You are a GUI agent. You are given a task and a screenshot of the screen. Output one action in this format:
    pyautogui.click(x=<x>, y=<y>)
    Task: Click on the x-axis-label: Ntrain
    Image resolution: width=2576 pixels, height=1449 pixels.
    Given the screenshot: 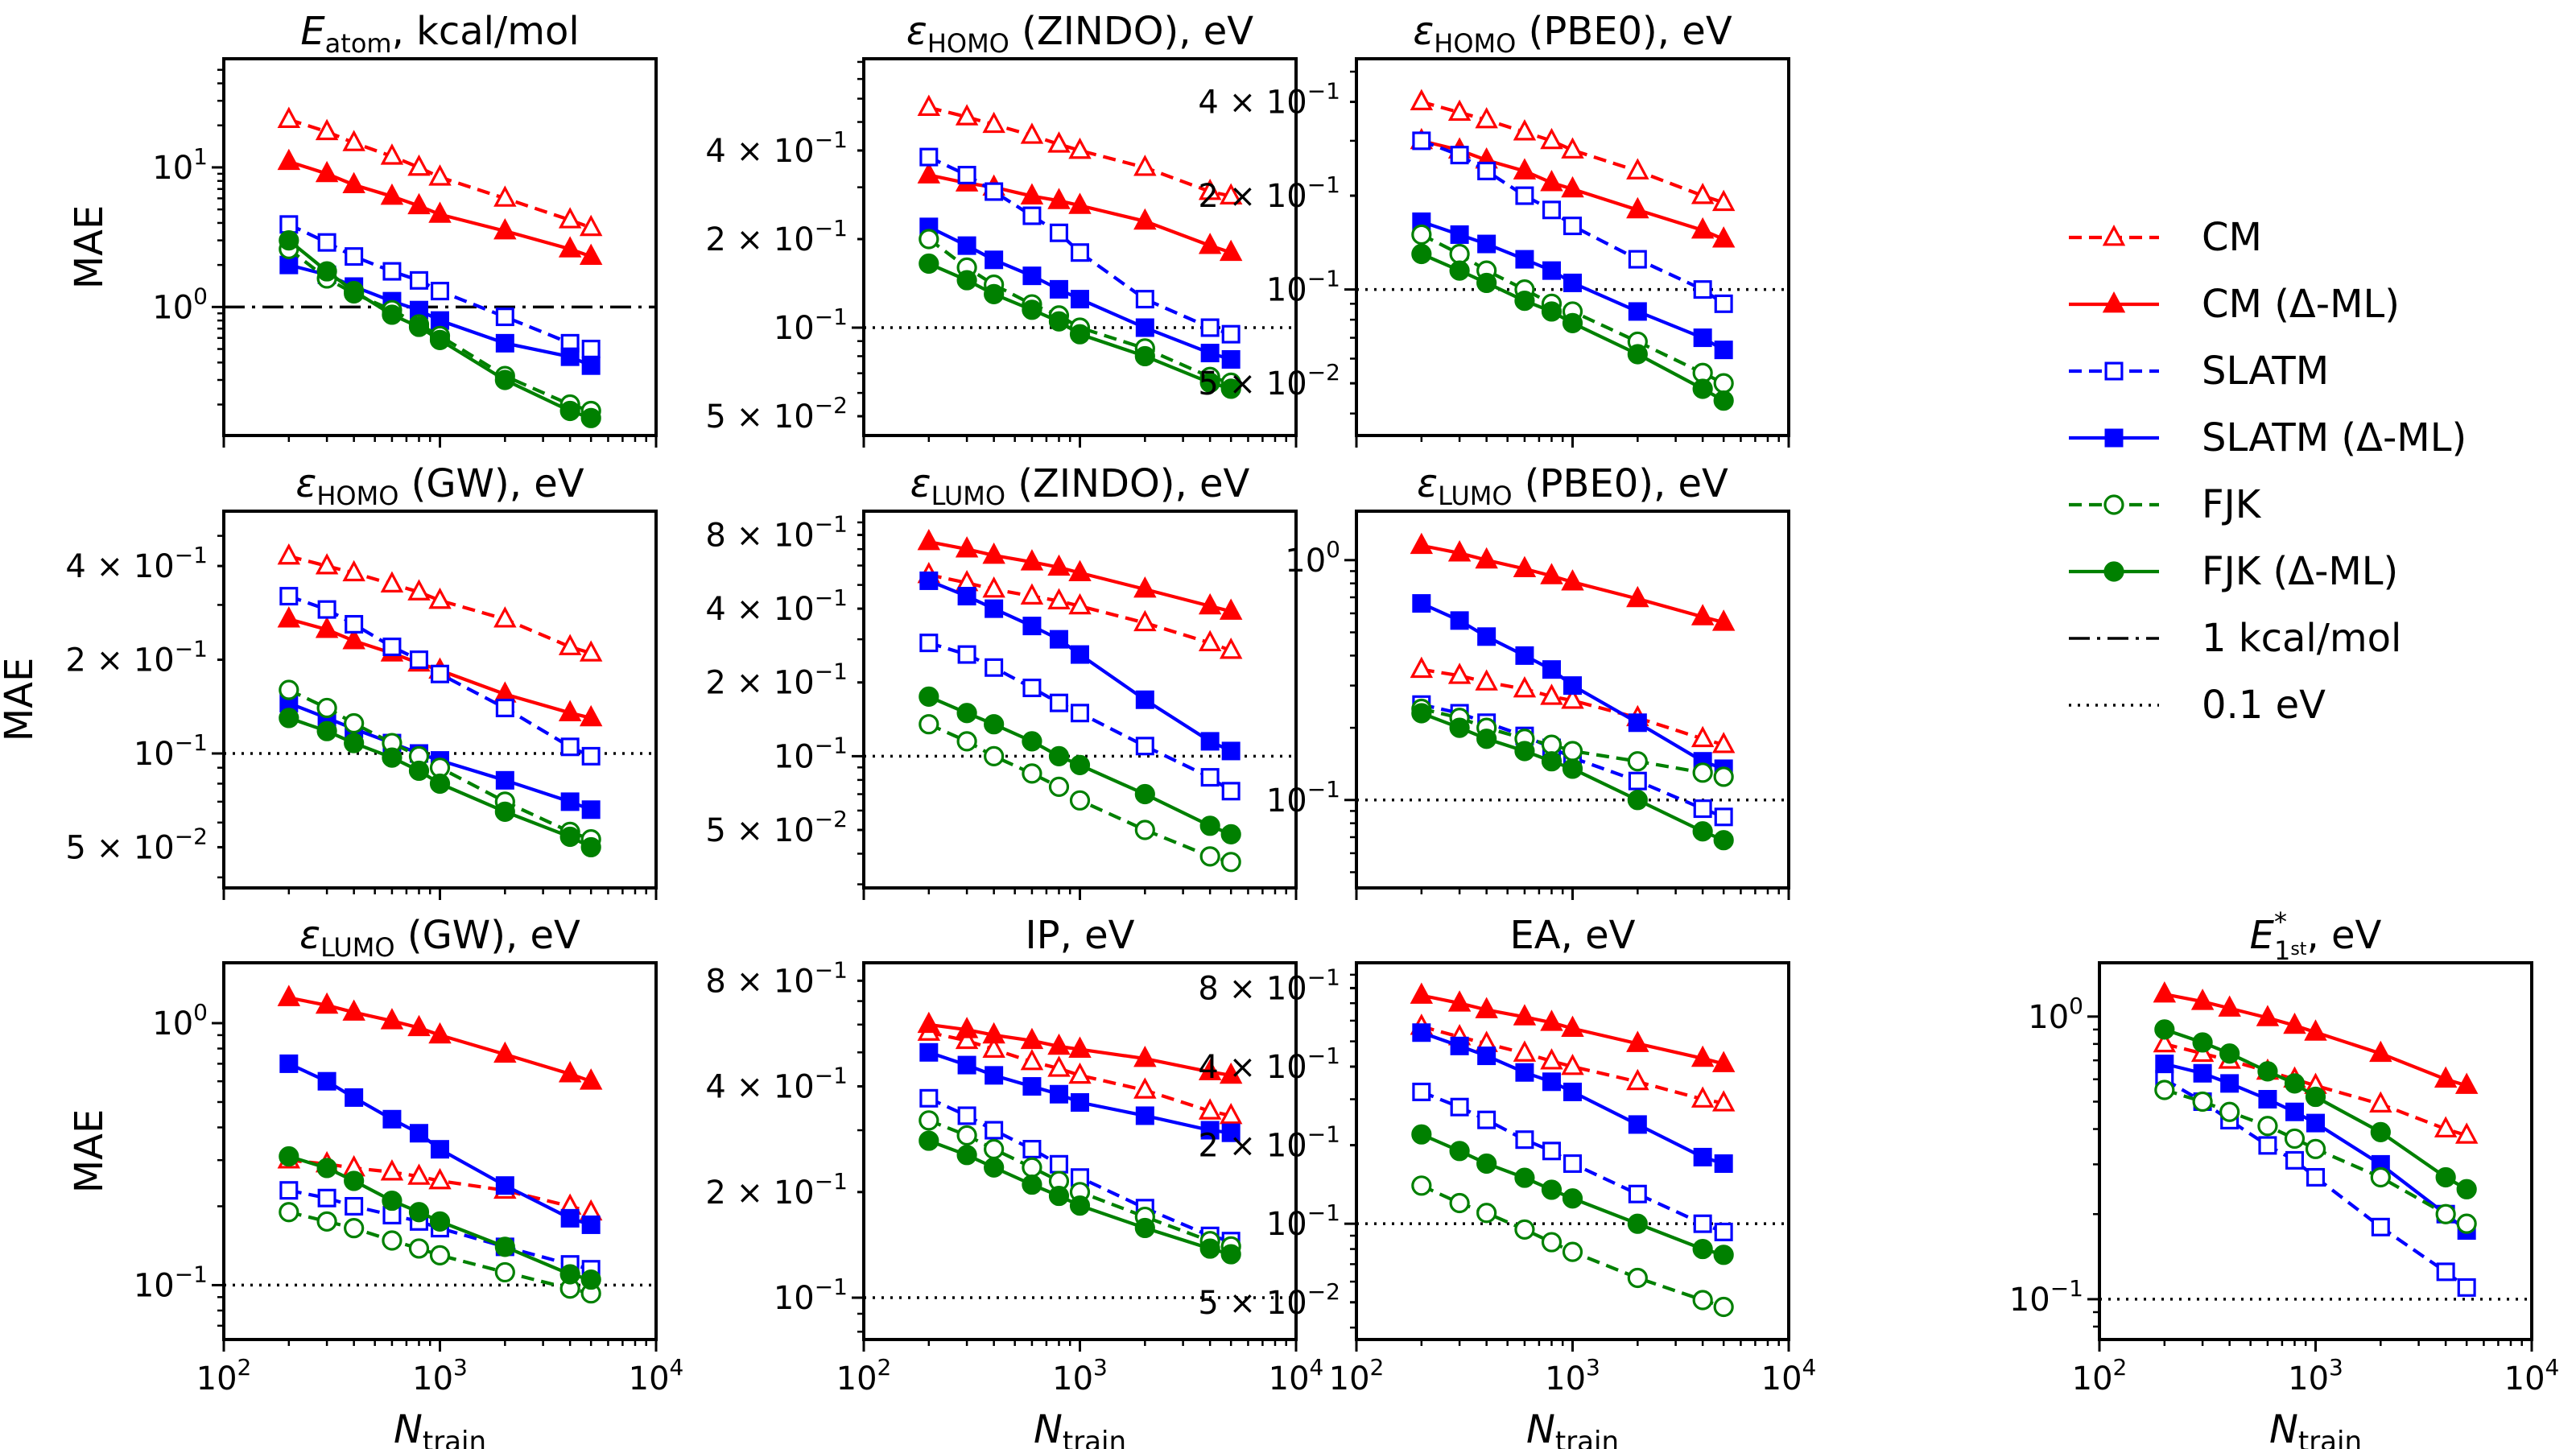 What is the action you would take?
    pyautogui.click(x=1572, y=1428)
    